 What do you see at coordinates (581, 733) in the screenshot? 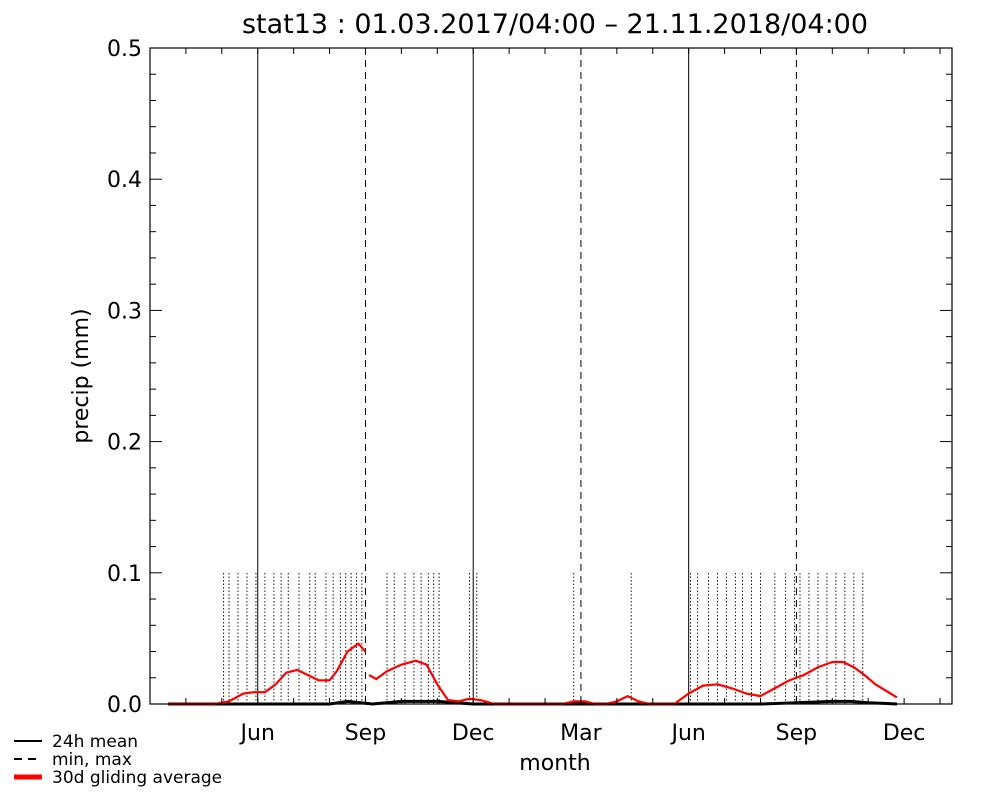
I see `x-tick-label-3: Mar` at bounding box center [581, 733].